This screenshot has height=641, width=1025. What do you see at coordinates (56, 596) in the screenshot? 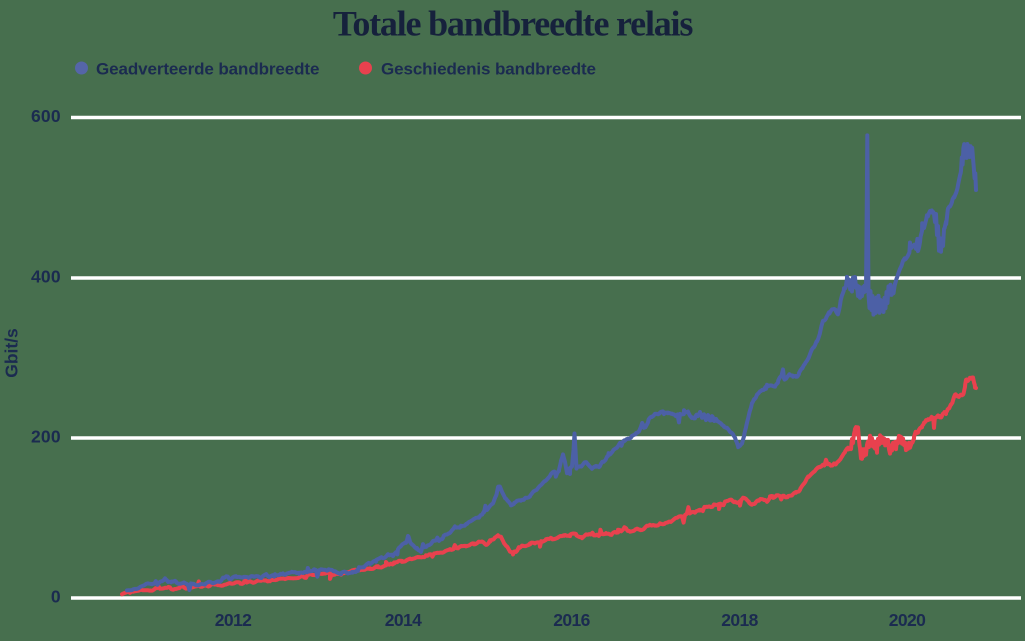
I see `svg-text: 0` at bounding box center [56, 596].